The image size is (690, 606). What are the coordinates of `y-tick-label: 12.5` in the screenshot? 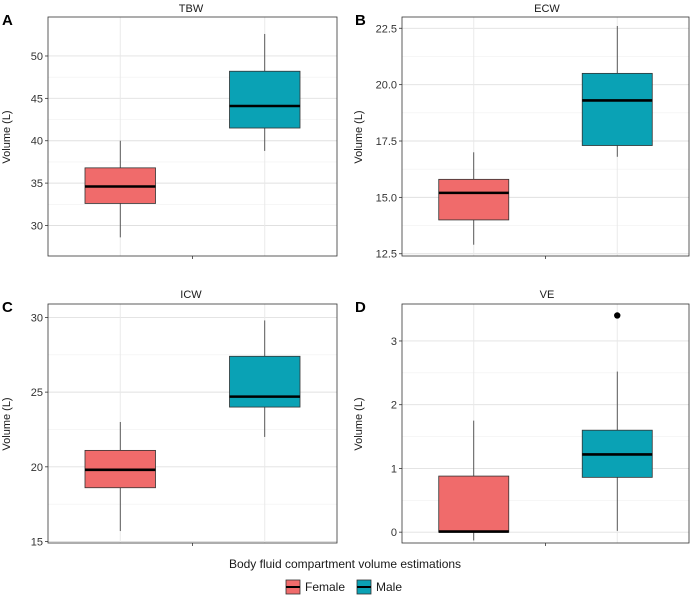 It's located at (386, 255).